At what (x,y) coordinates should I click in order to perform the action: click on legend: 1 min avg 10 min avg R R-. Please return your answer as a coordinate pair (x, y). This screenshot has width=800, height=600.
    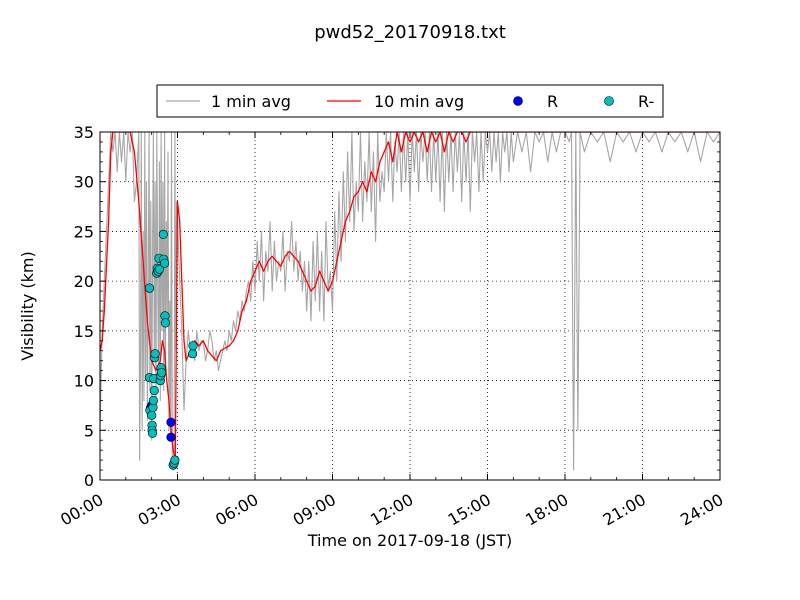
    Looking at the image, I should click on (410, 101).